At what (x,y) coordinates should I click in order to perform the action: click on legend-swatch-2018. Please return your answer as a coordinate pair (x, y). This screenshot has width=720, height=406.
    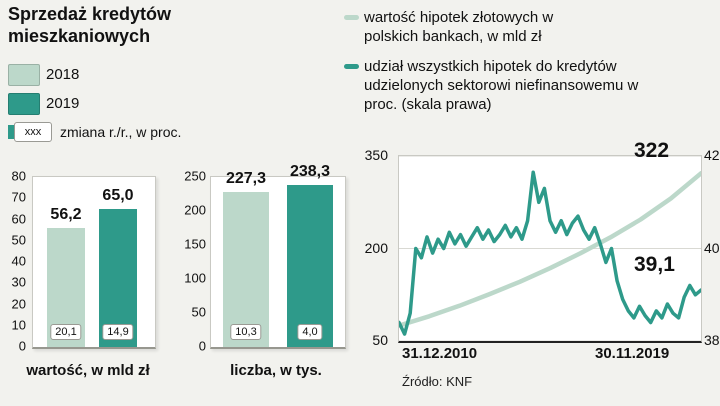
    Looking at the image, I should click on (24, 75).